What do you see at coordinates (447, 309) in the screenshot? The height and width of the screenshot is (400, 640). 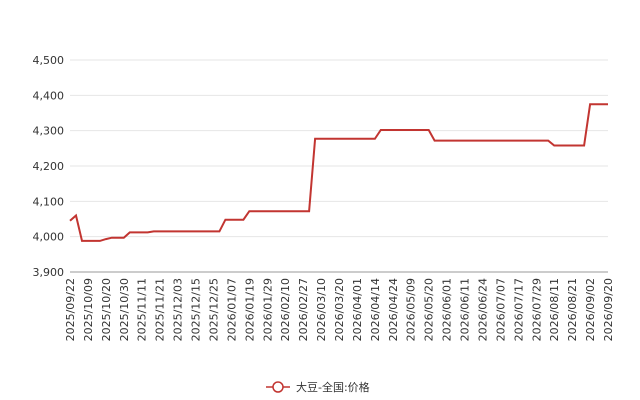 I see `x-tick-label: 2026/06/01` at bounding box center [447, 309].